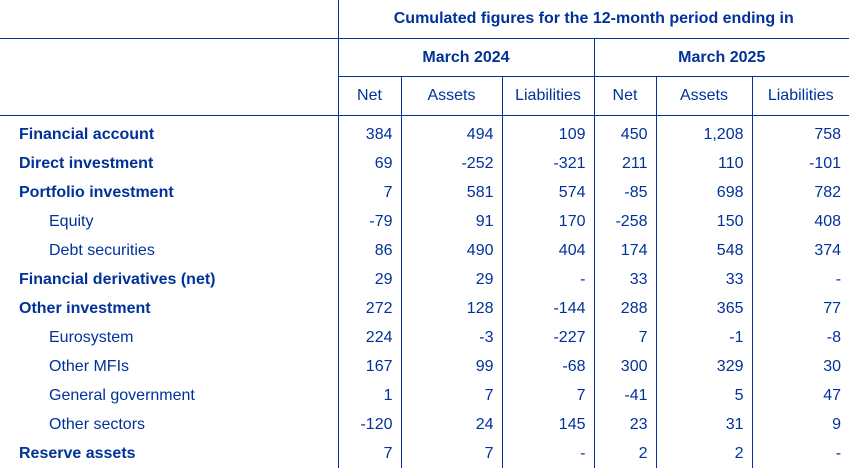 Image resolution: width=849 pixels, height=468 pixels. Describe the element at coordinates (169, 58) in the screenshot. I see `header-corner-mid` at that location.